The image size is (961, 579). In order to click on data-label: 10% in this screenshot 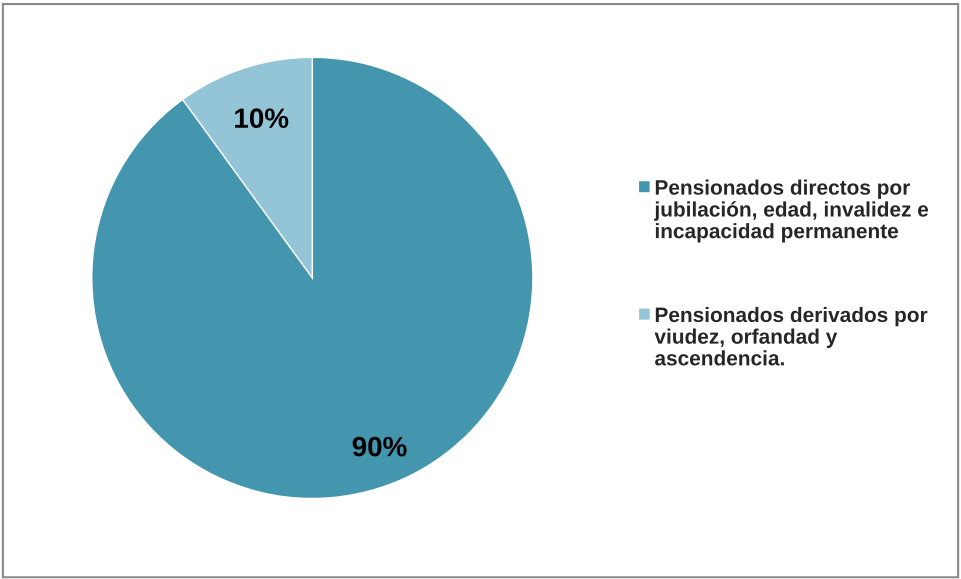, I will do `click(261, 118)`.